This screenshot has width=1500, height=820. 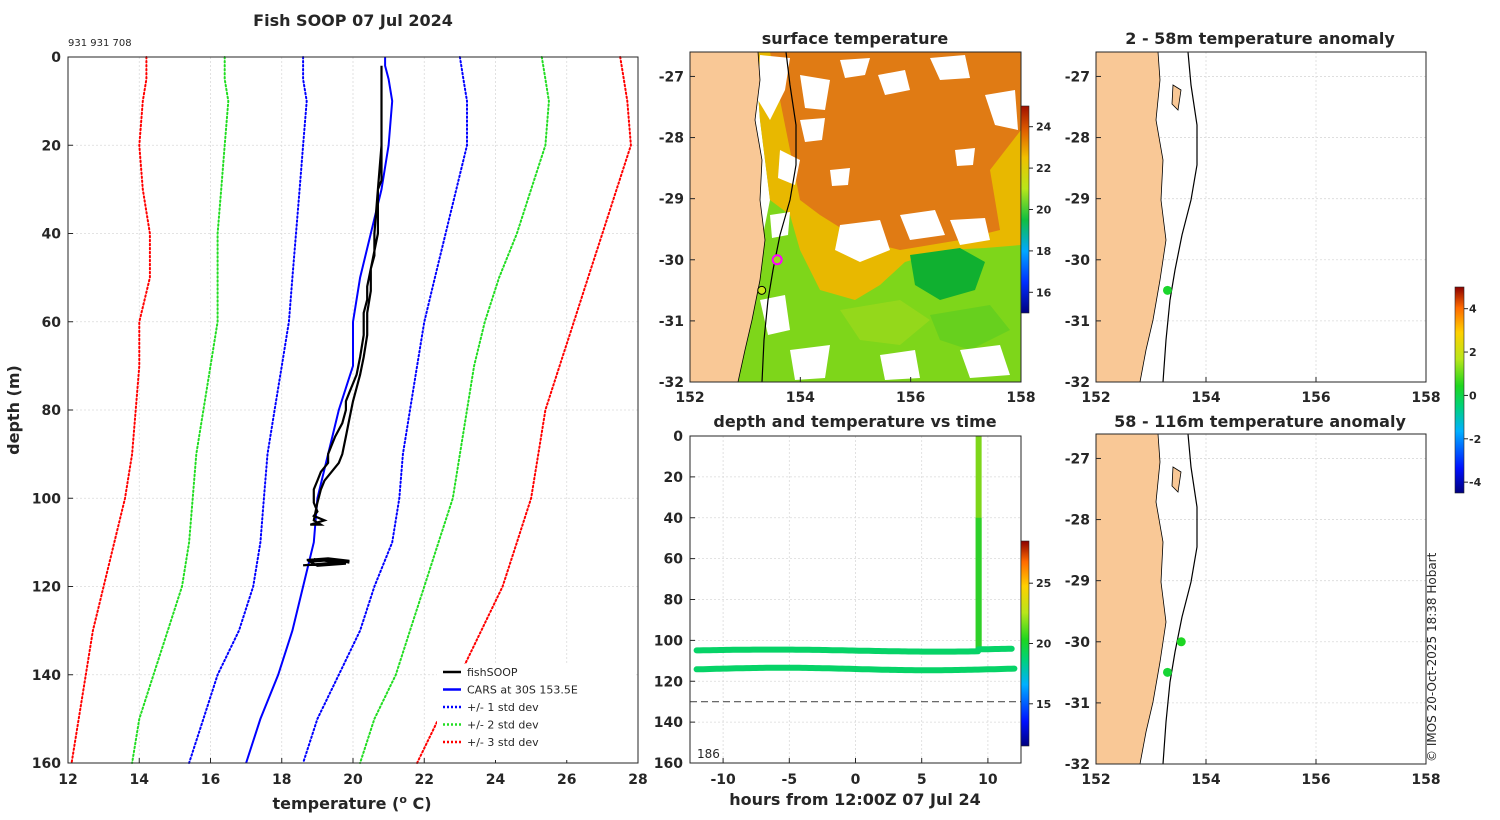 I want to click on time-x-tick: -10, so click(x=723, y=780).